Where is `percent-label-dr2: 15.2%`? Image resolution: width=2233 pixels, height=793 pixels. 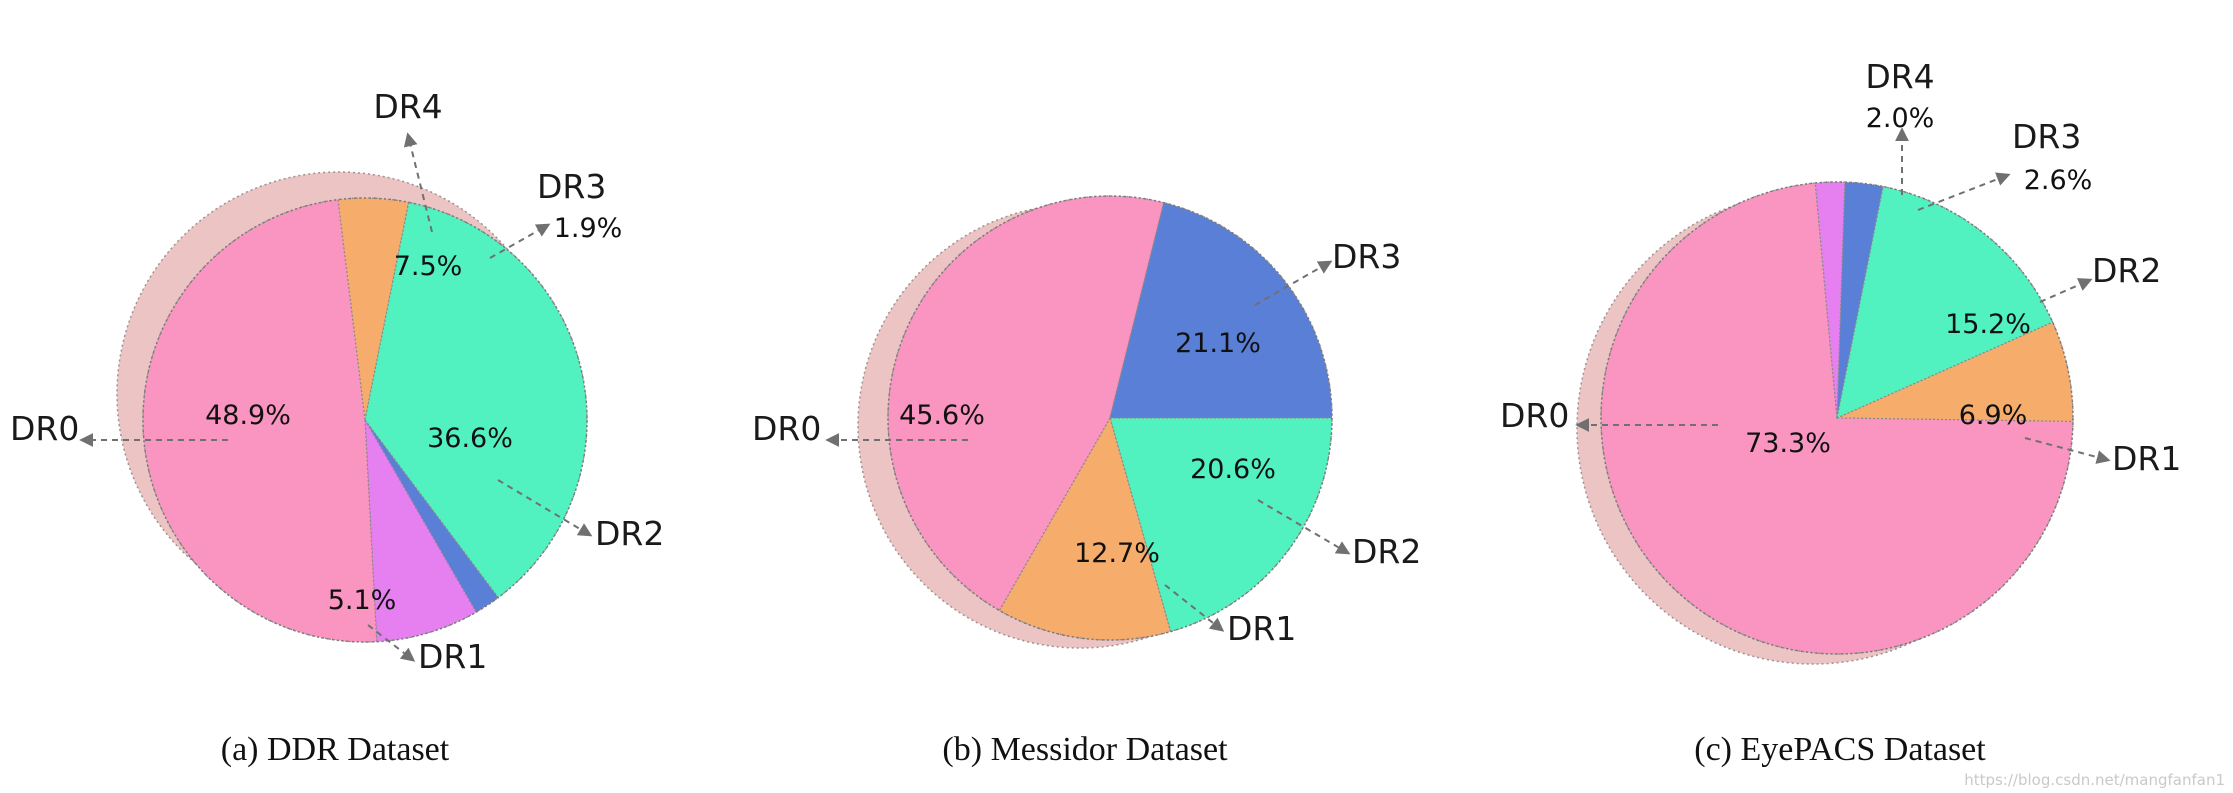
percent-label-dr2: 15.2% is located at coordinates (1988, 324).